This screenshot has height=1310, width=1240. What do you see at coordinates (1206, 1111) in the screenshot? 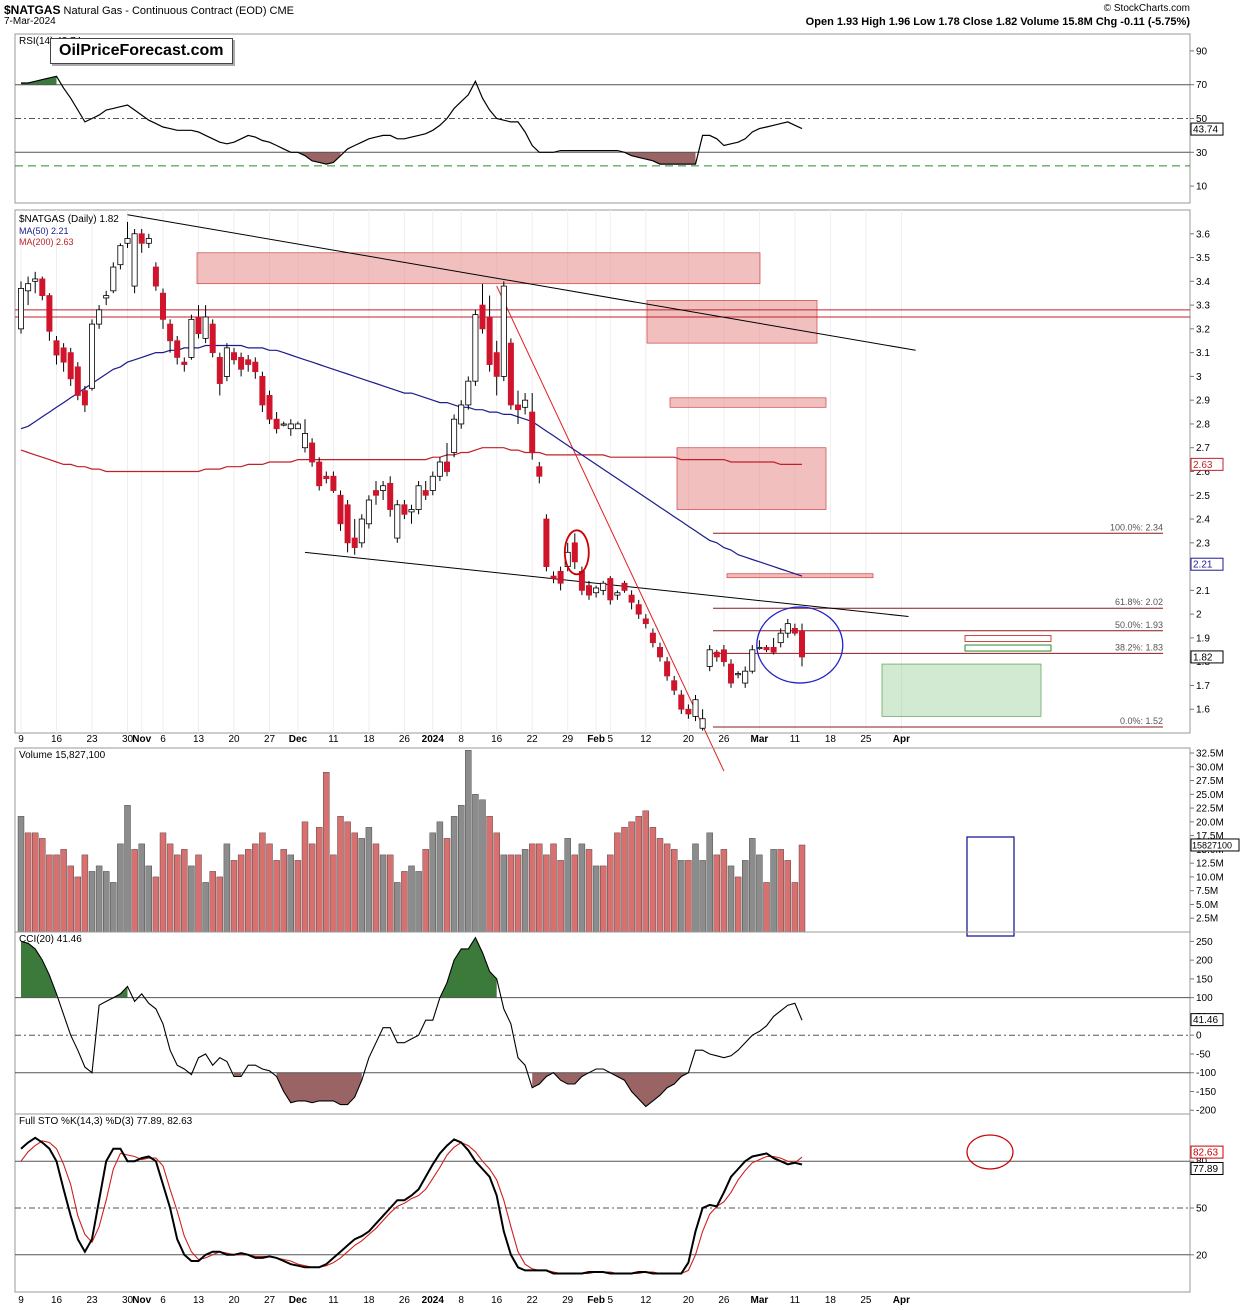
I see `cci-axis-tick-label: -200` at bounding box center [1206, 1111].